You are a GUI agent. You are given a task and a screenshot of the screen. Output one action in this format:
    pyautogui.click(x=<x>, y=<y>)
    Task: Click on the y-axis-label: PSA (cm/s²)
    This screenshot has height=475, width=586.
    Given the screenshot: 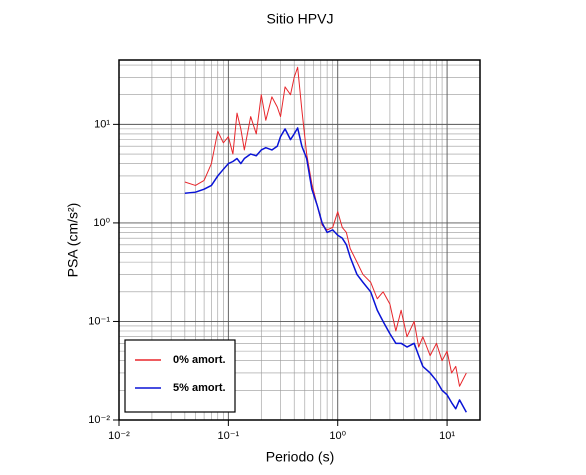 What is the action you would take?
    pyautogui.click(x=73, y=240)
    